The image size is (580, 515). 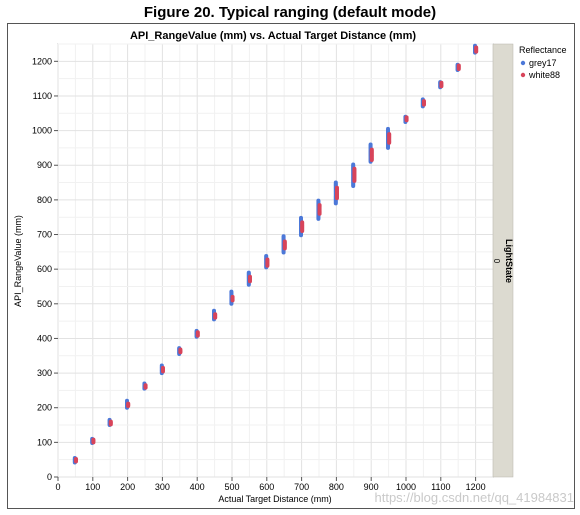 What do you see at coordinates (44, 165) in the screenshot?
I see `y-tick-label: 900` at bounding box center [44, 165].